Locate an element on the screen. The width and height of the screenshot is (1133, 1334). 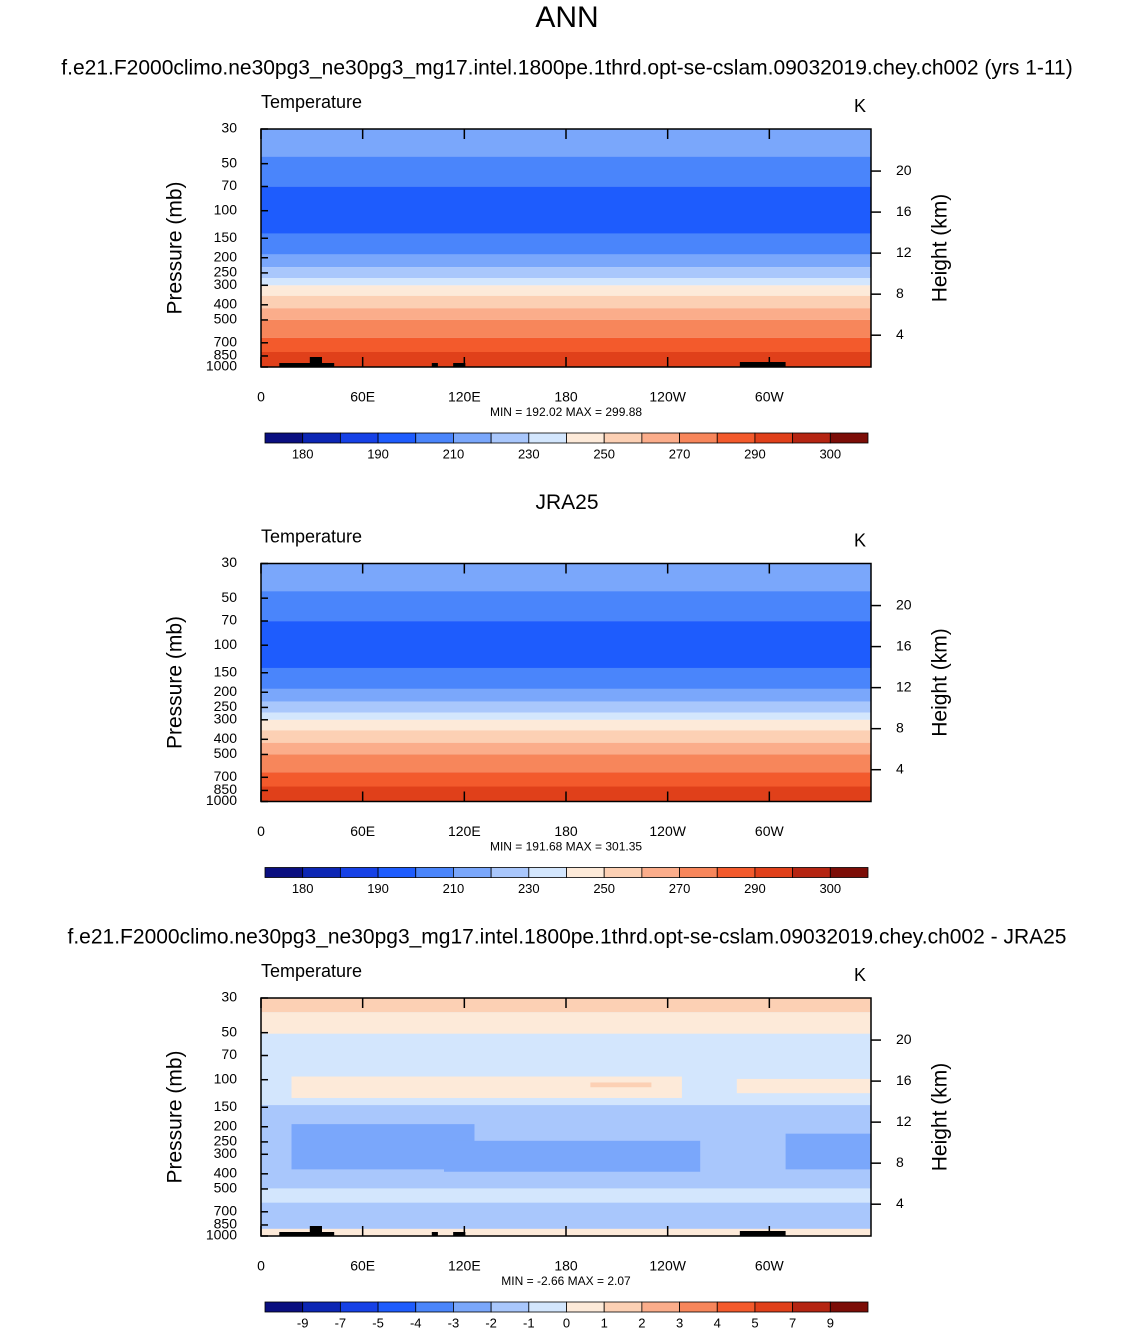
colorbar-label: -2 is located at coordinates (491, 1322).